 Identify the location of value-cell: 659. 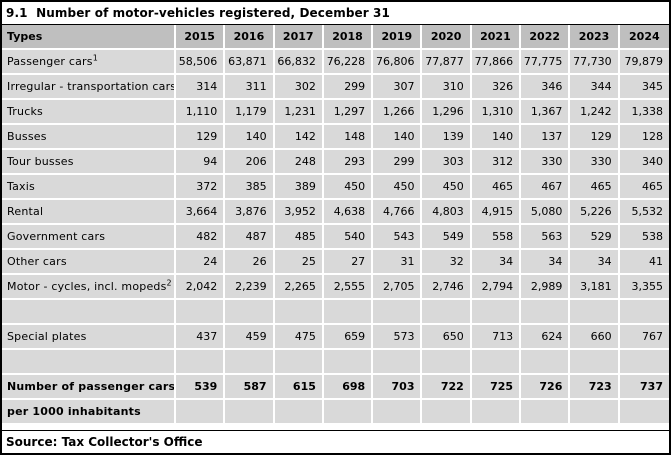
(348, 337).